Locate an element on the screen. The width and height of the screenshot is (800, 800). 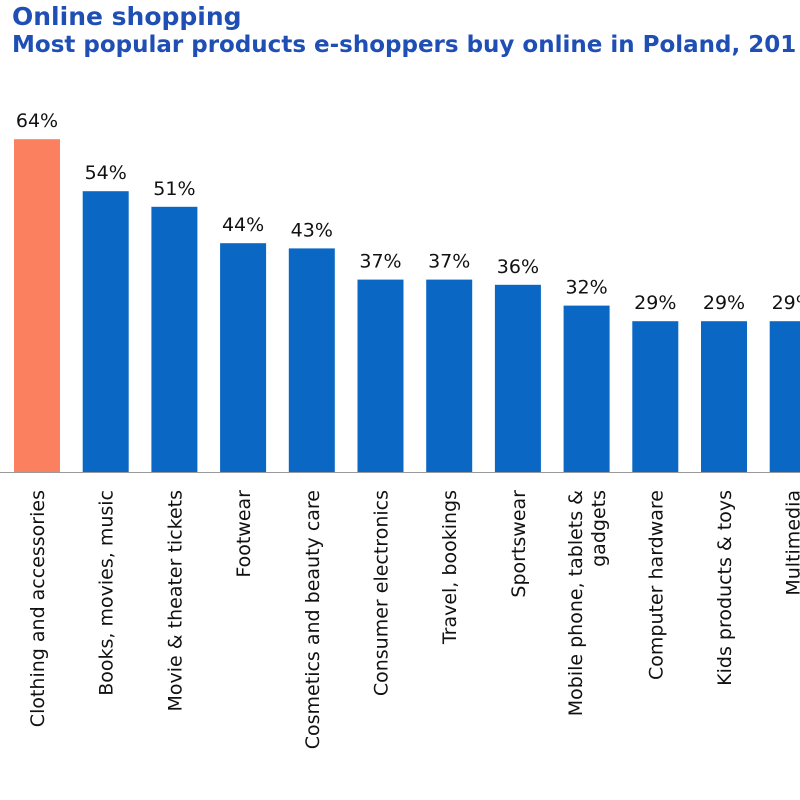
category-label-line: Books, movies, music is located at coordinates (107, 593).